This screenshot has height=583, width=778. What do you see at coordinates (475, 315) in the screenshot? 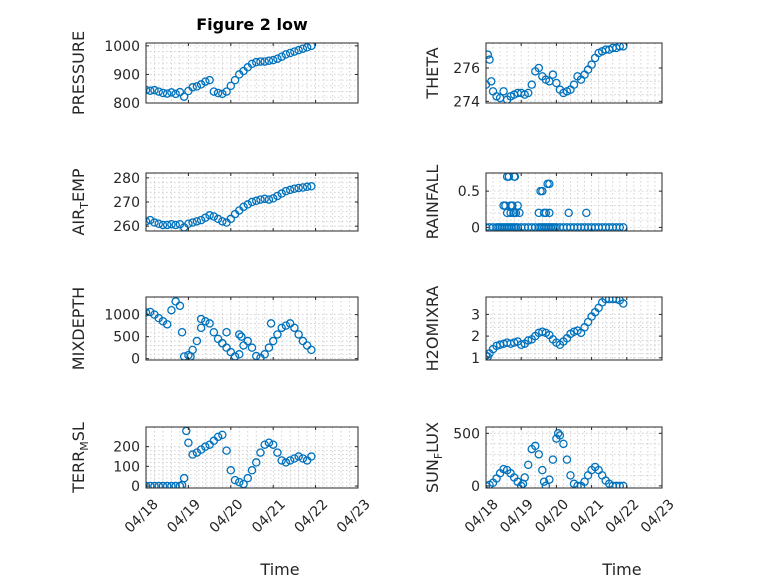
I see `y-tick-label: 3` at bounding box center [475, 315].